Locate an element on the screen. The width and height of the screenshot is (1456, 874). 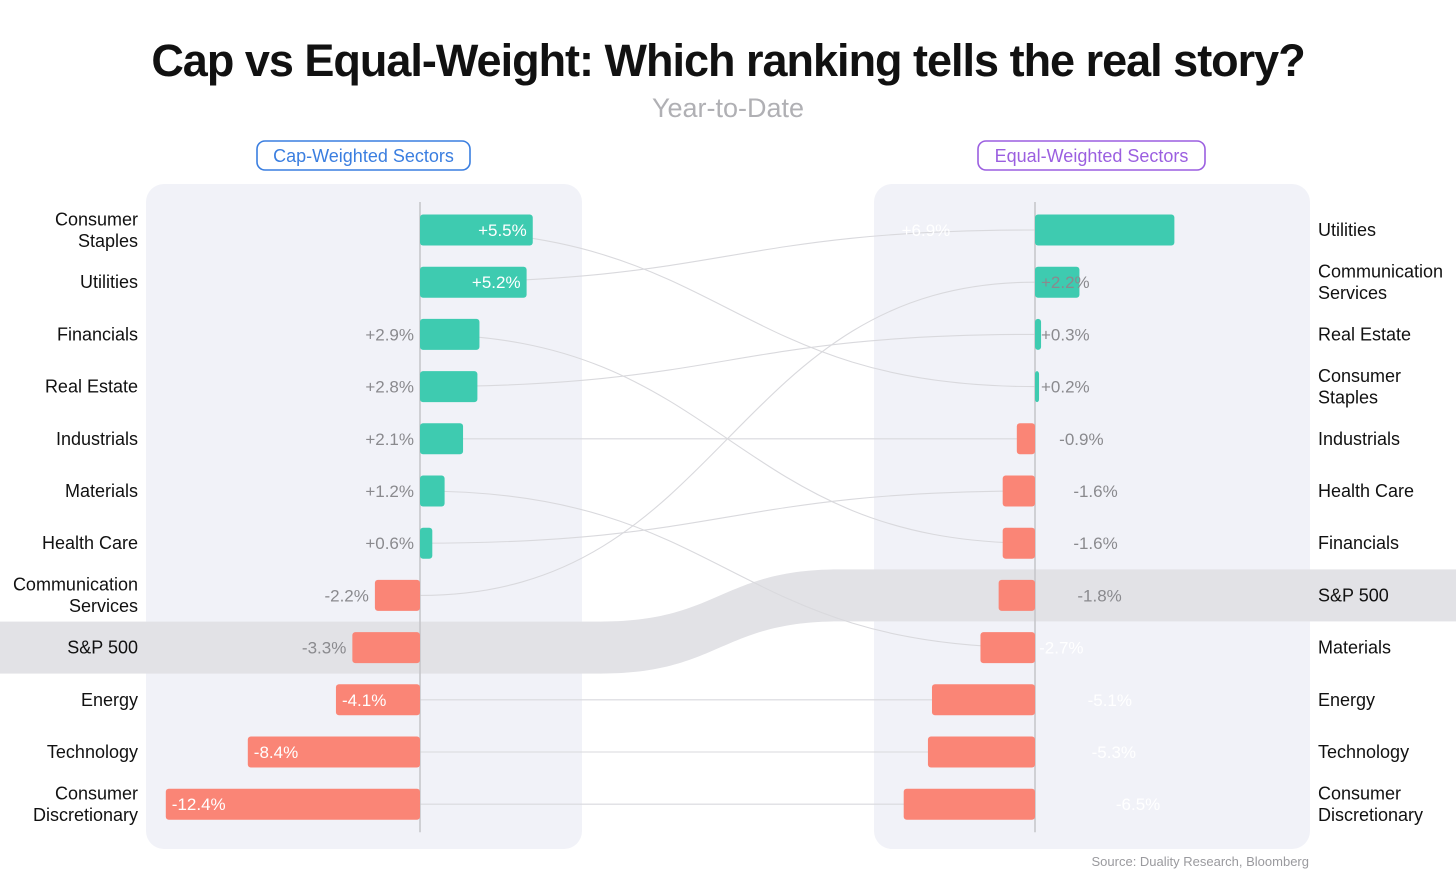
right-bar-communication-services is located at coordinates (1057, 282).